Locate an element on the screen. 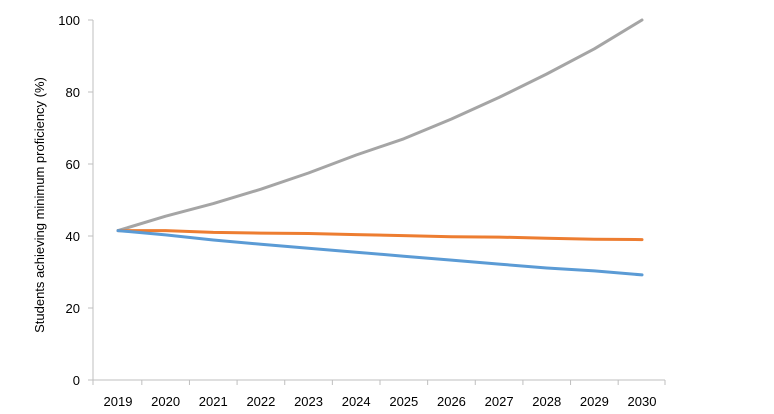 This screenshot has height=414, width=774. y-tick-label: 0 is located at coordinates (76, 380).